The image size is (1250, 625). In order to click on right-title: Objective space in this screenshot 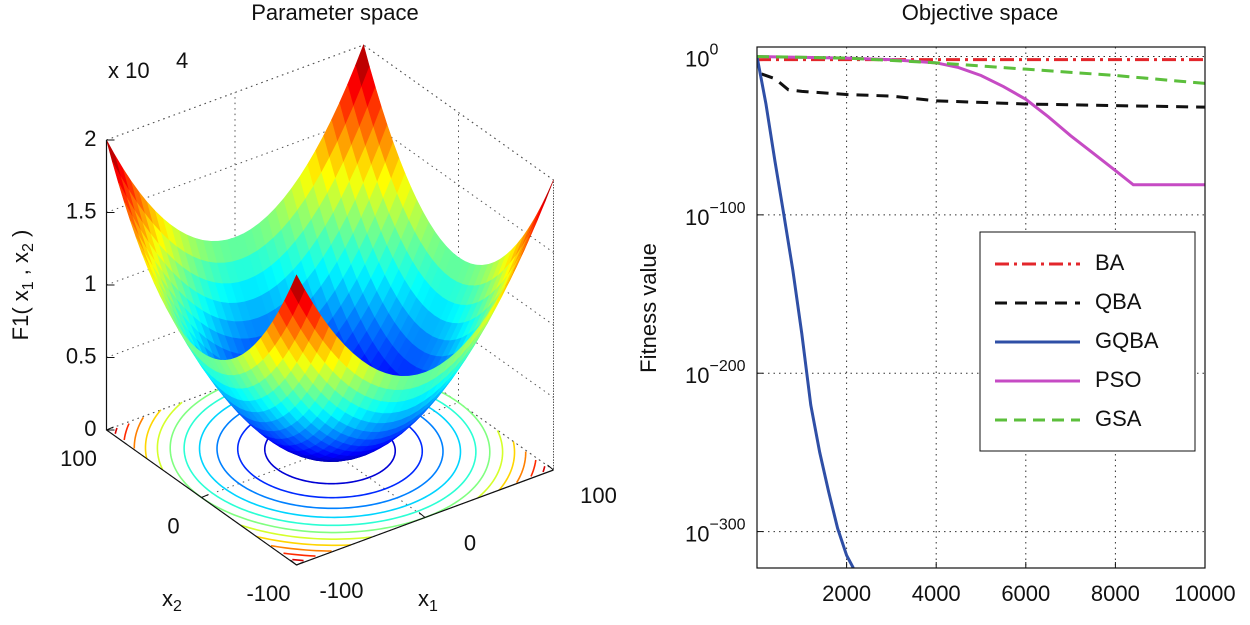, I will do `click(980, 12)`.